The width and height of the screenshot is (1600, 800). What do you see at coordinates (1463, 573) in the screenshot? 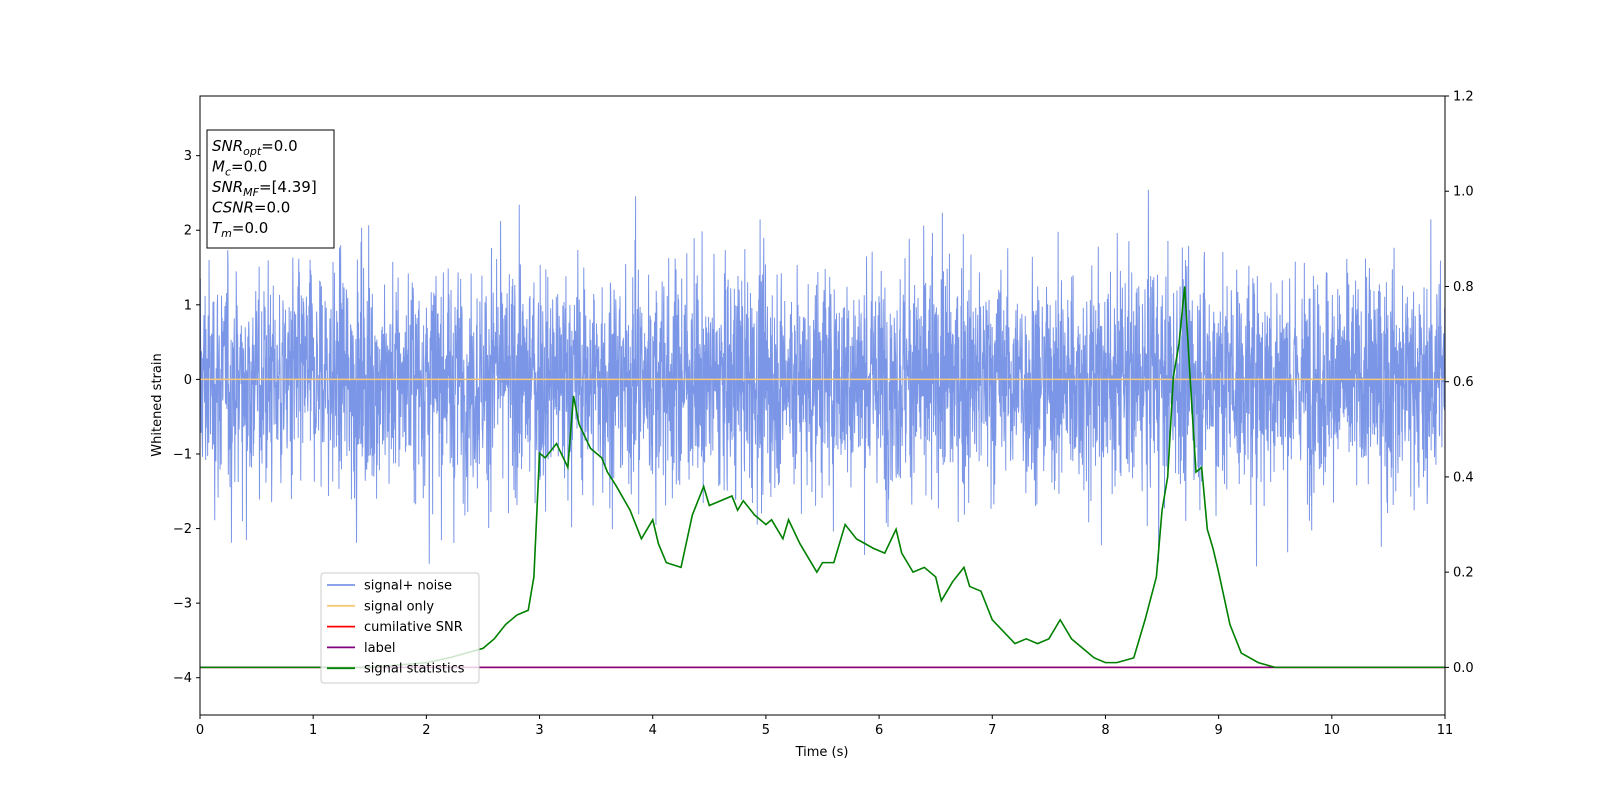
I see `y-right-tick-label: 0.2` at bounding box center [1463, 573].